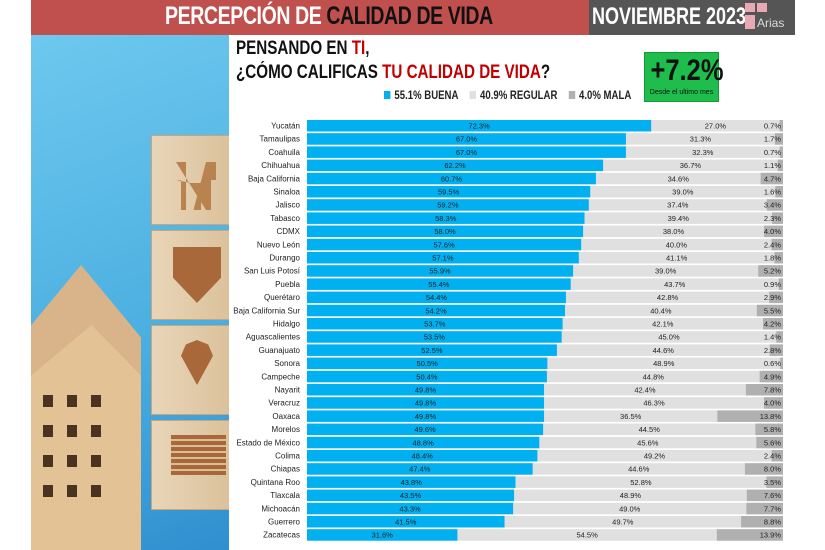 The height and width of the screenshot is (550, 825). I want to click on value-label-regular: 42.8%, so click(668, 297).